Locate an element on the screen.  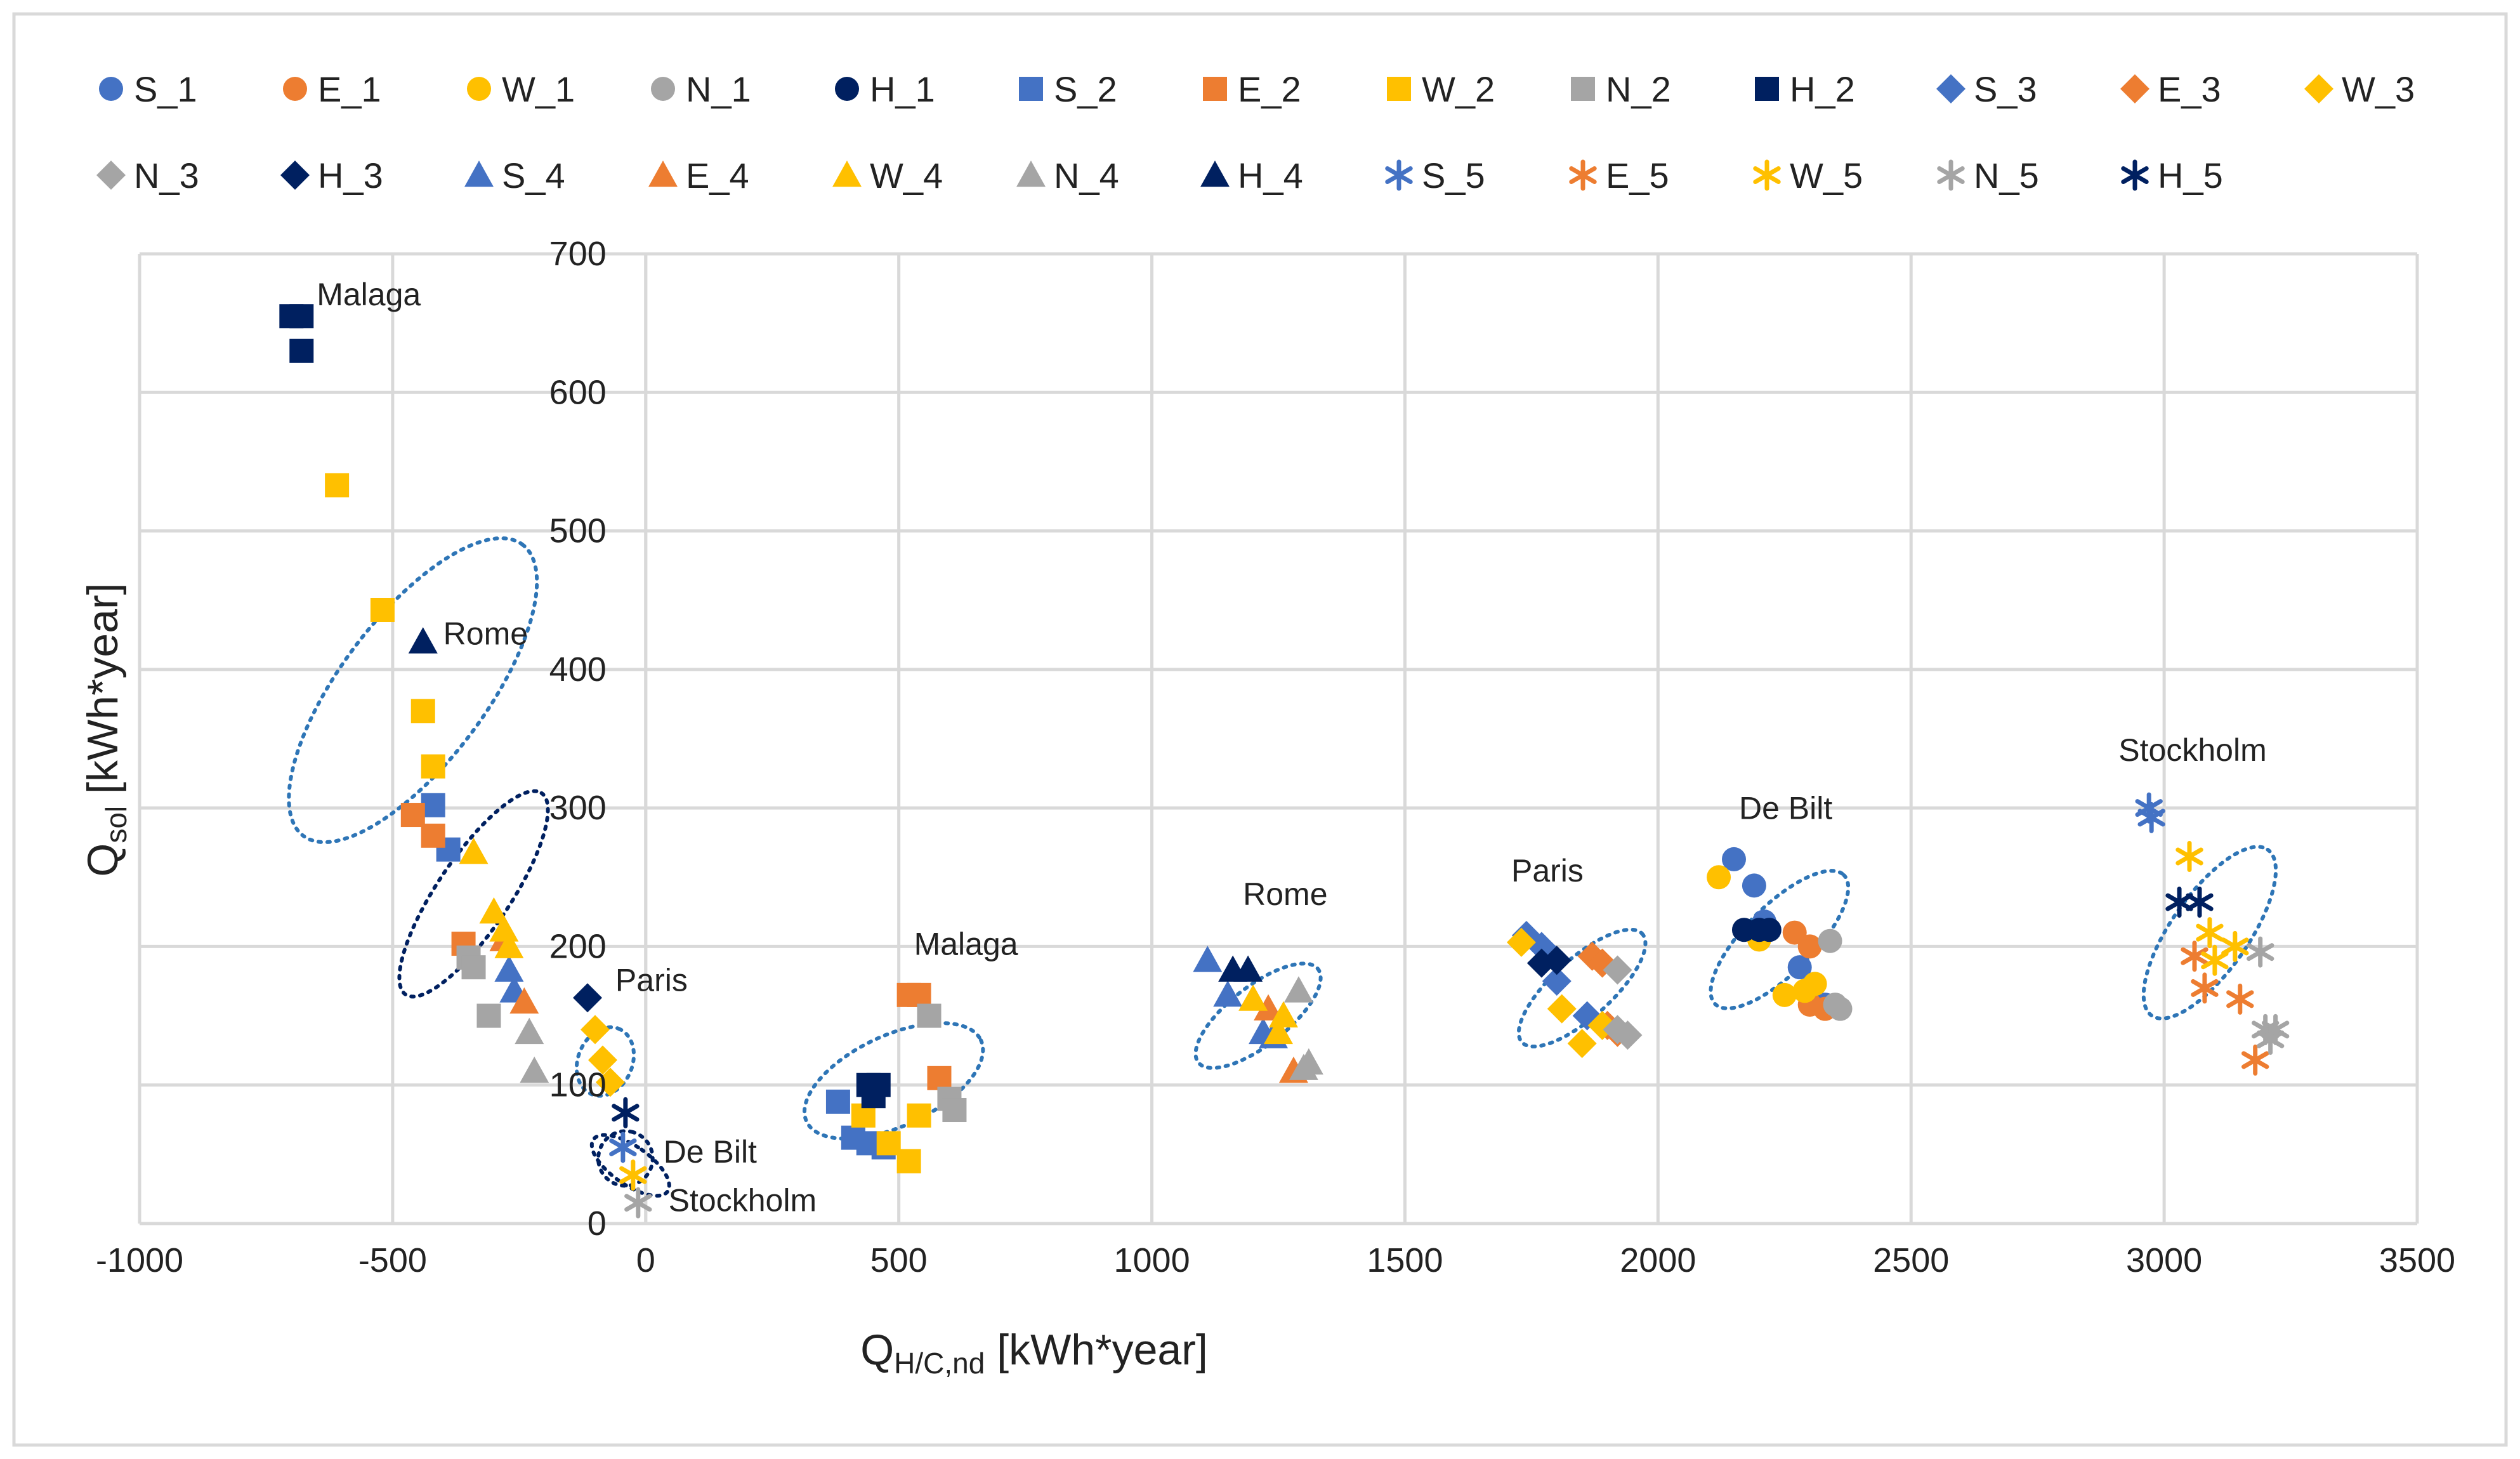
legend-entry: E_2 is located at coordinates (1252, 89).